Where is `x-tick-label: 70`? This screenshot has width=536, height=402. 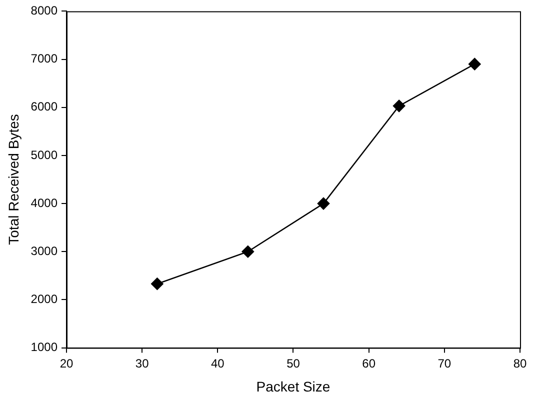
x-tick-label: 70 is located at coordinates (445, 363).